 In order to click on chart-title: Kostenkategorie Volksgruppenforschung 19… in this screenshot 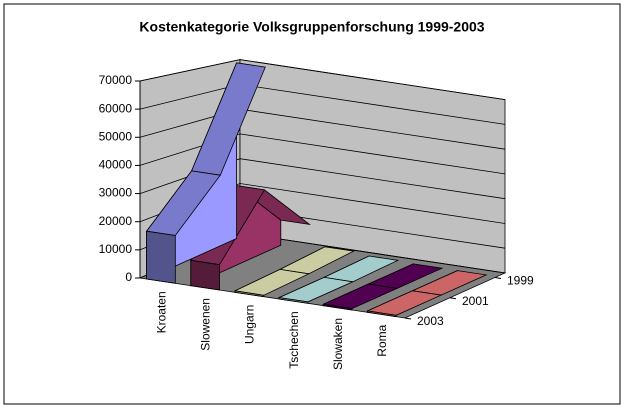, I will do `click(311, 27)`.